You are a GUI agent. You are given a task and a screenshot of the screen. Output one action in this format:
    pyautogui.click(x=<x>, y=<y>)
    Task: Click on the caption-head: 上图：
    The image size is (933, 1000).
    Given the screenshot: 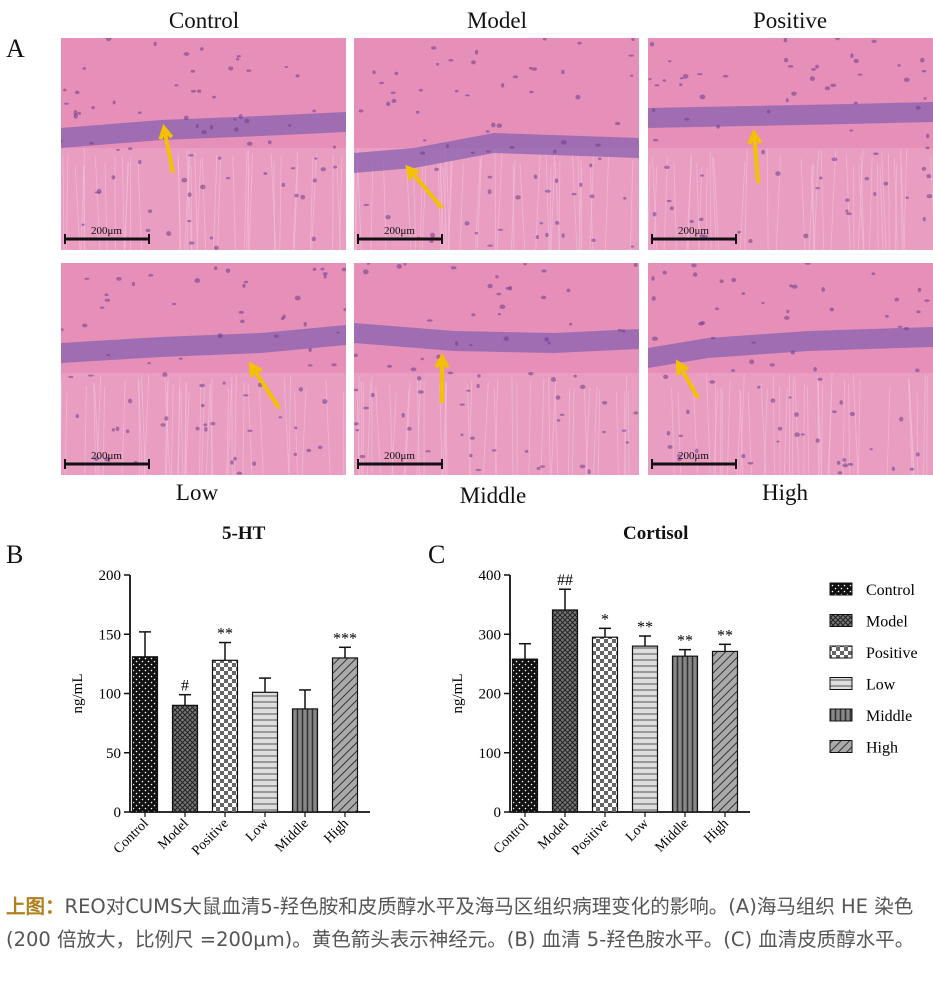 What is the action you would take?
    pyautogui.click(x=35, y=906)
    